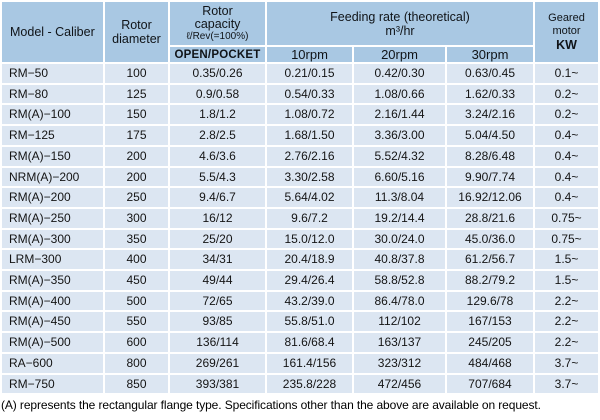 This screenshot has height=420, width=600. What do you see at coordinates (566, 342) in the screenshot?
I see `cell-geared-motor-kw: 2.2~` at bounding box center [566, 342].